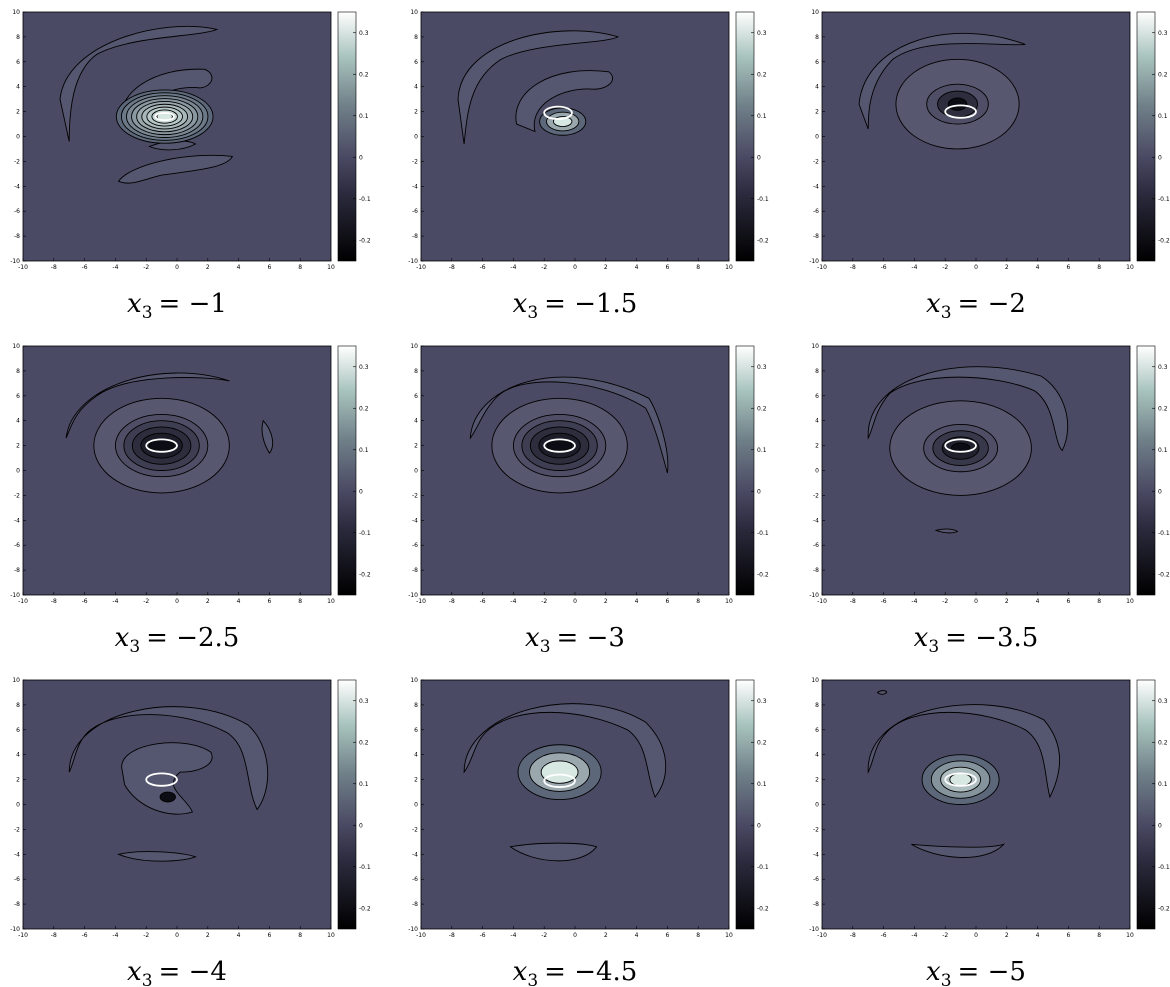 Image resolution: width=1170 pixels, height=987 pixels. Describe the element at coordinates (177, 972) in the screenshot. I see `panel-caption: x3 = −4` at that location.